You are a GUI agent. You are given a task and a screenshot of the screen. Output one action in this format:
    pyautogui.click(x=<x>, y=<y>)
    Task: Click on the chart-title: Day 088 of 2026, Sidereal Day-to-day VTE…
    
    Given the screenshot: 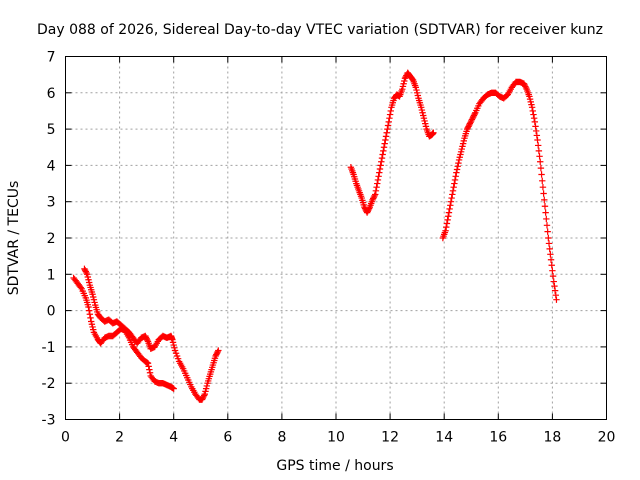 What is the action you would take?
    pyautogui.click(x=320, y=30)
    